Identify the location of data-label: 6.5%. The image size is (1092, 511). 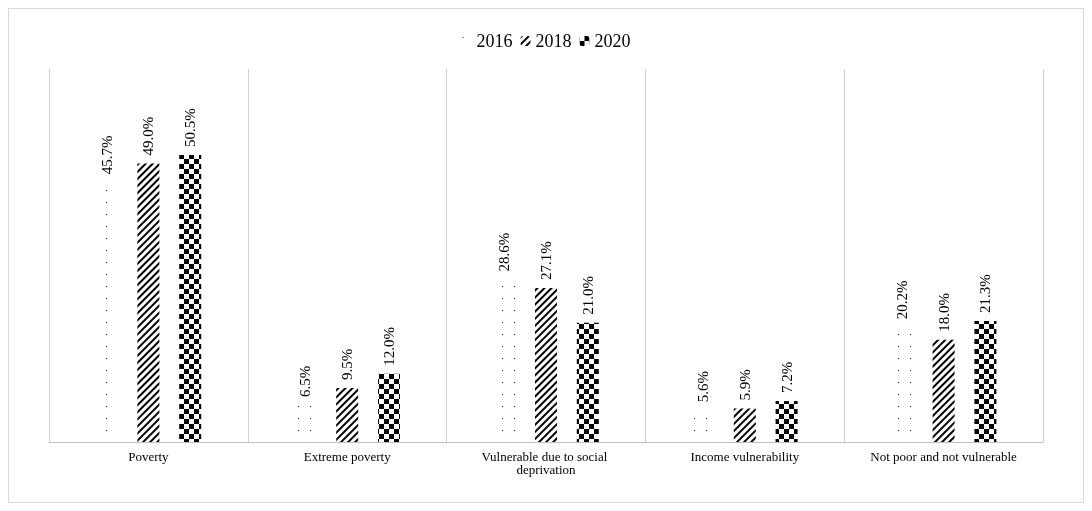
(305, 381).